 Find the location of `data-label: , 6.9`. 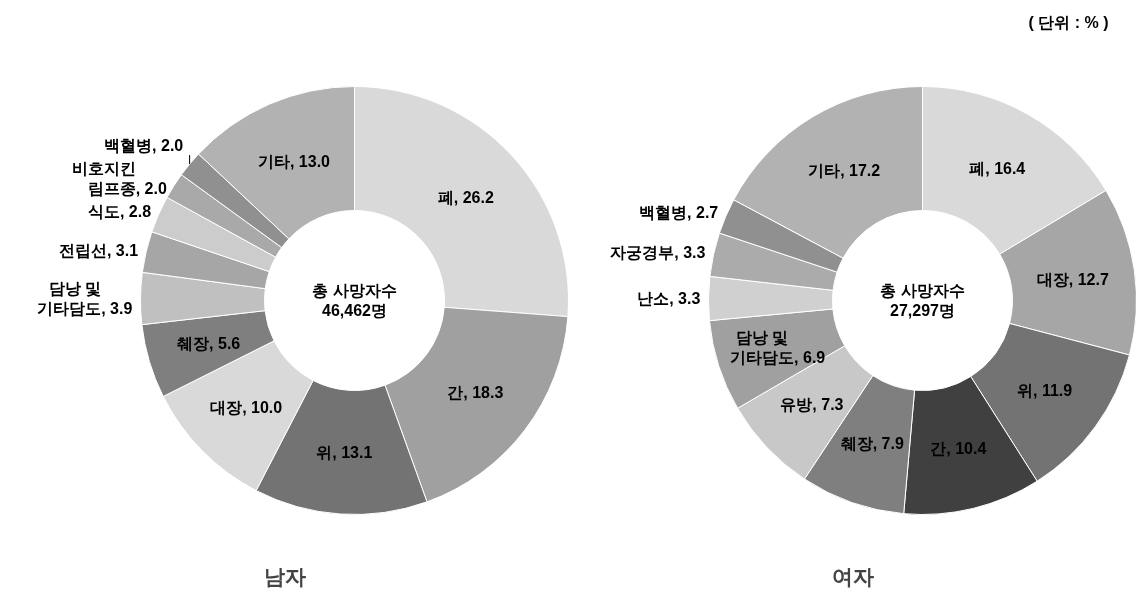

data-label: , 6.9 is located at coordinates (810, 357).